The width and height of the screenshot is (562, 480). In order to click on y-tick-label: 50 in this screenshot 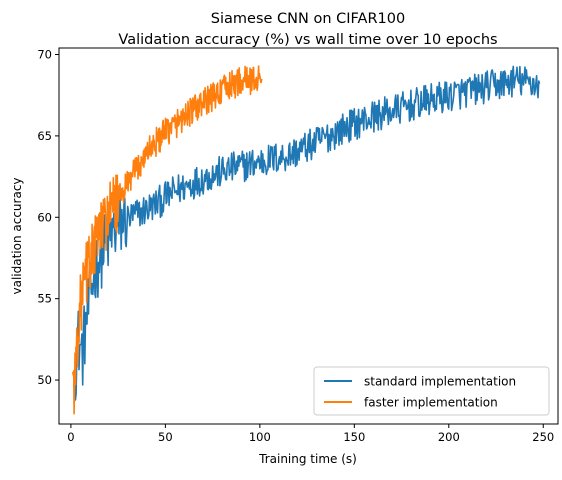, I will do `click(44, 380)`.